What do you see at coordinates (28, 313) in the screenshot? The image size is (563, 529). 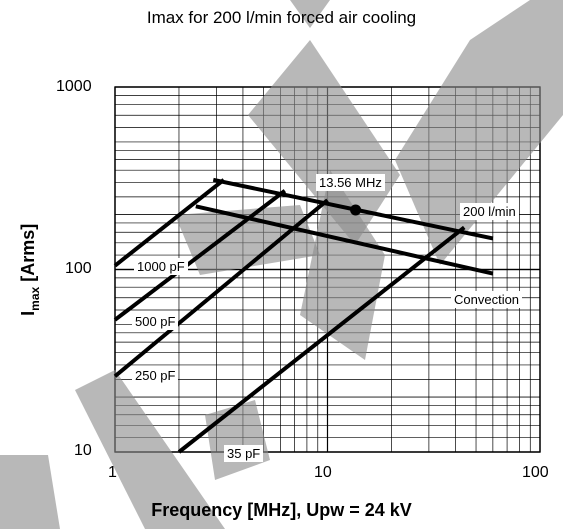 I see `y-axis-label-main: I` at bounding box center [28, 313].